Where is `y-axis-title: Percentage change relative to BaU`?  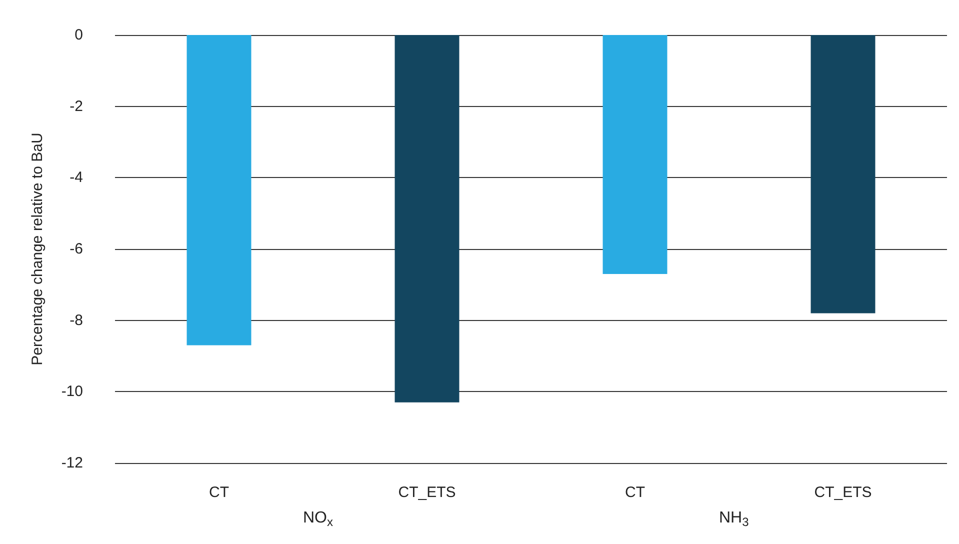 y-axis-title: Percentage change relative to BaU is located at coordinates (37, 249).